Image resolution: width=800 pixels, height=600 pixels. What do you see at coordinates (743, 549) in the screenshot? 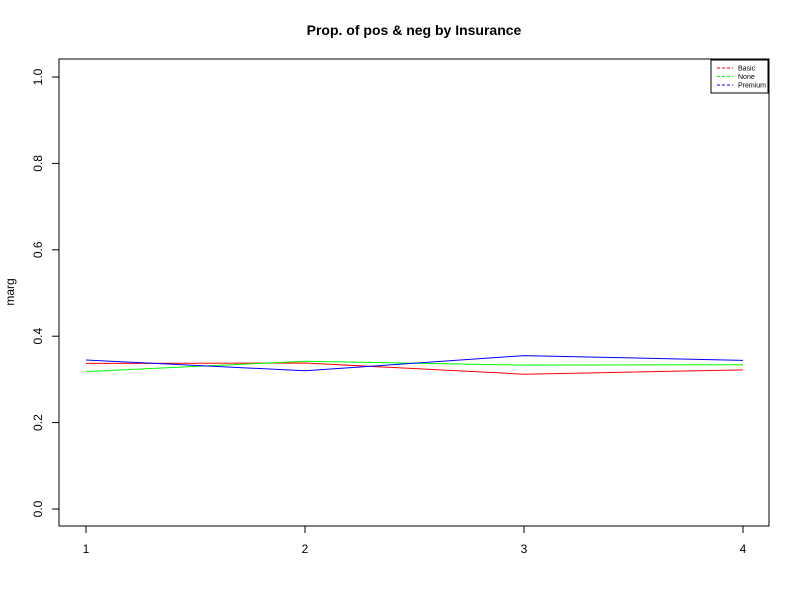
I see `x-tick-label: 4` at bounding box center [743, 549].